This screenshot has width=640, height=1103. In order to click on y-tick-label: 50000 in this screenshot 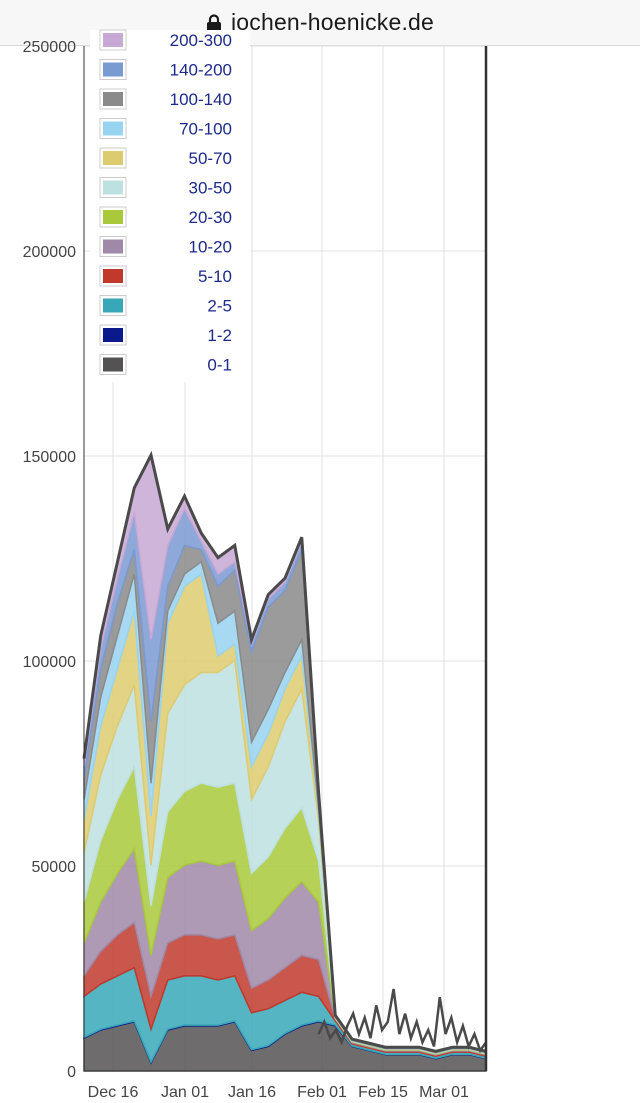, I will do `click(54, 867)`.